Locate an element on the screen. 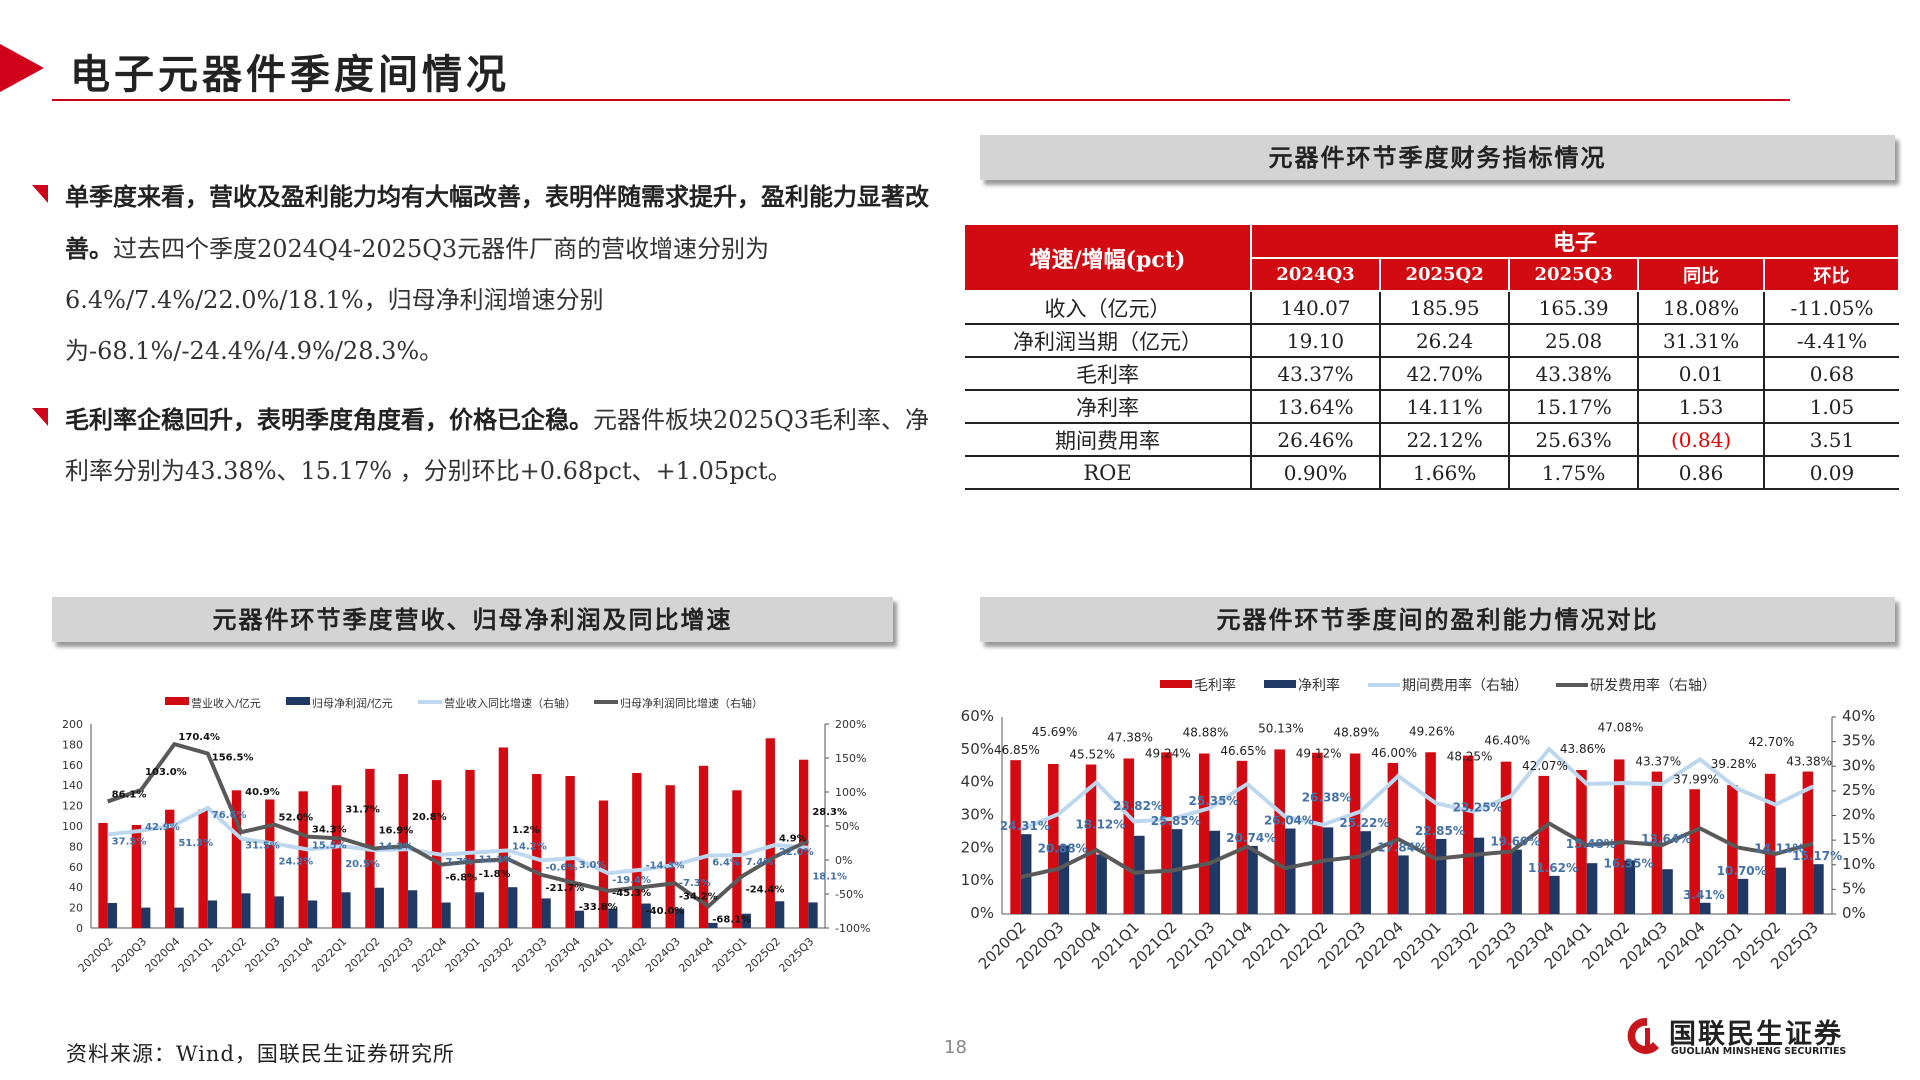 This screenshot has height=1080, width=1920. bar-2022Q3-s0 is located at coordinates (1355, 833).